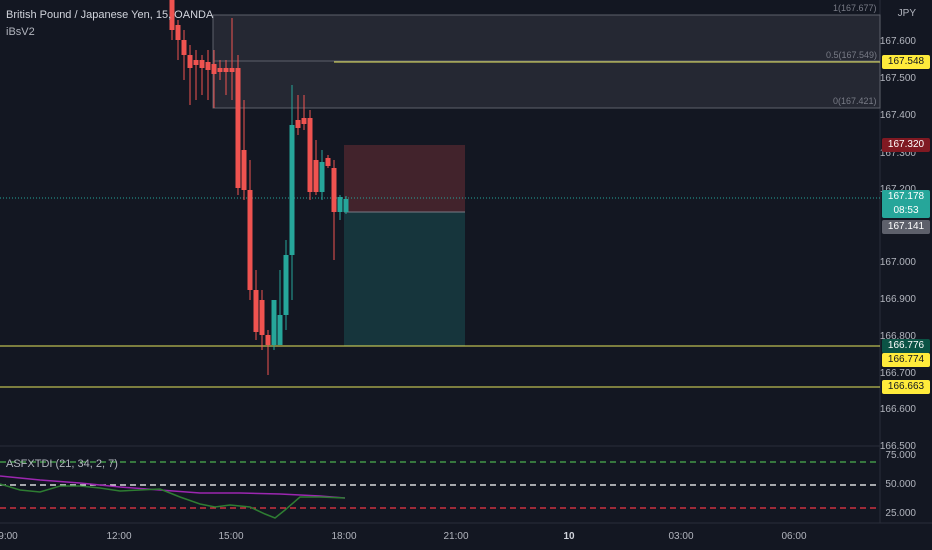 This screenshot has width=932, height=550. What do you see at coordinates (897, 373) in the screenshot?
I see `price-tick: 166.700` at bounding box center [897, 373].